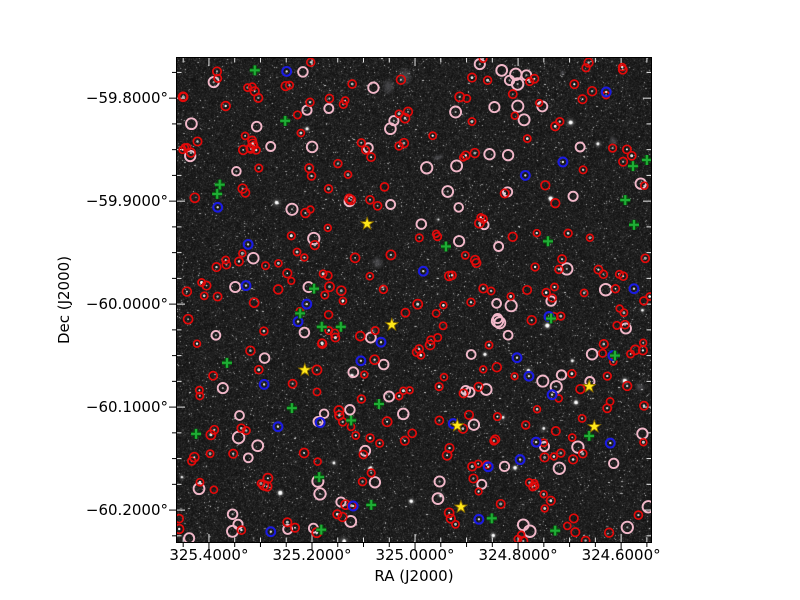 Image resolution: width=800 pixels, height=600 pixels. I want to click on y-axis-label: Dec (J2000), so click(64, 300).